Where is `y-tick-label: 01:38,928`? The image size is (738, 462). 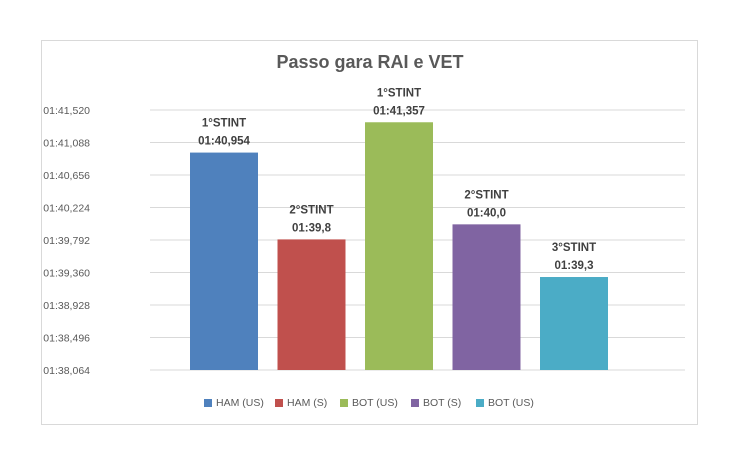
y-tick-label: 01:38,928 is located at coordinates (66, 306).